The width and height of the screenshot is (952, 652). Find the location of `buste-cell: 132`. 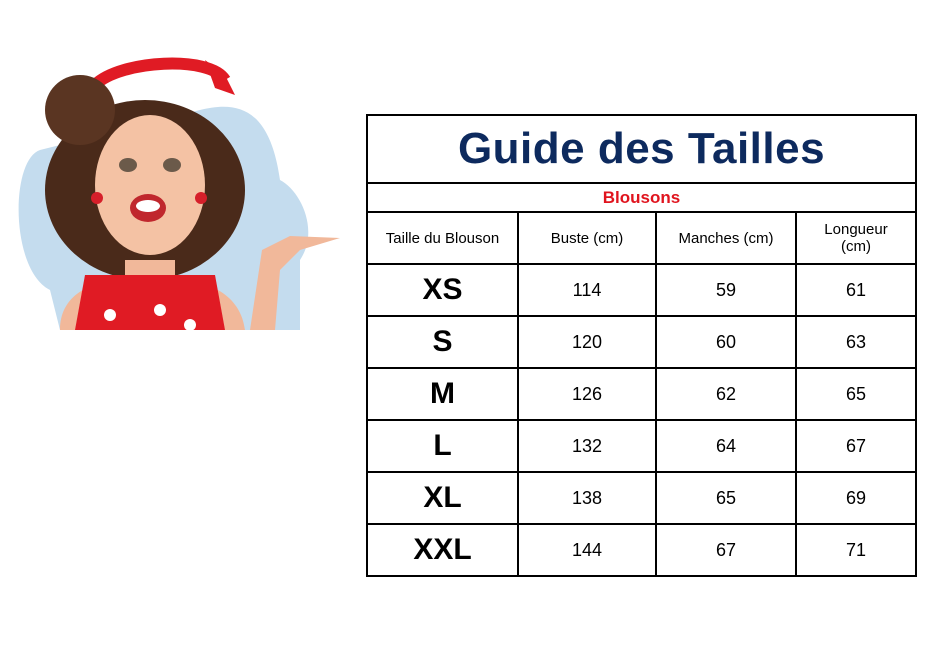

buste-cell: 132 is located at coordinates (587, 446).